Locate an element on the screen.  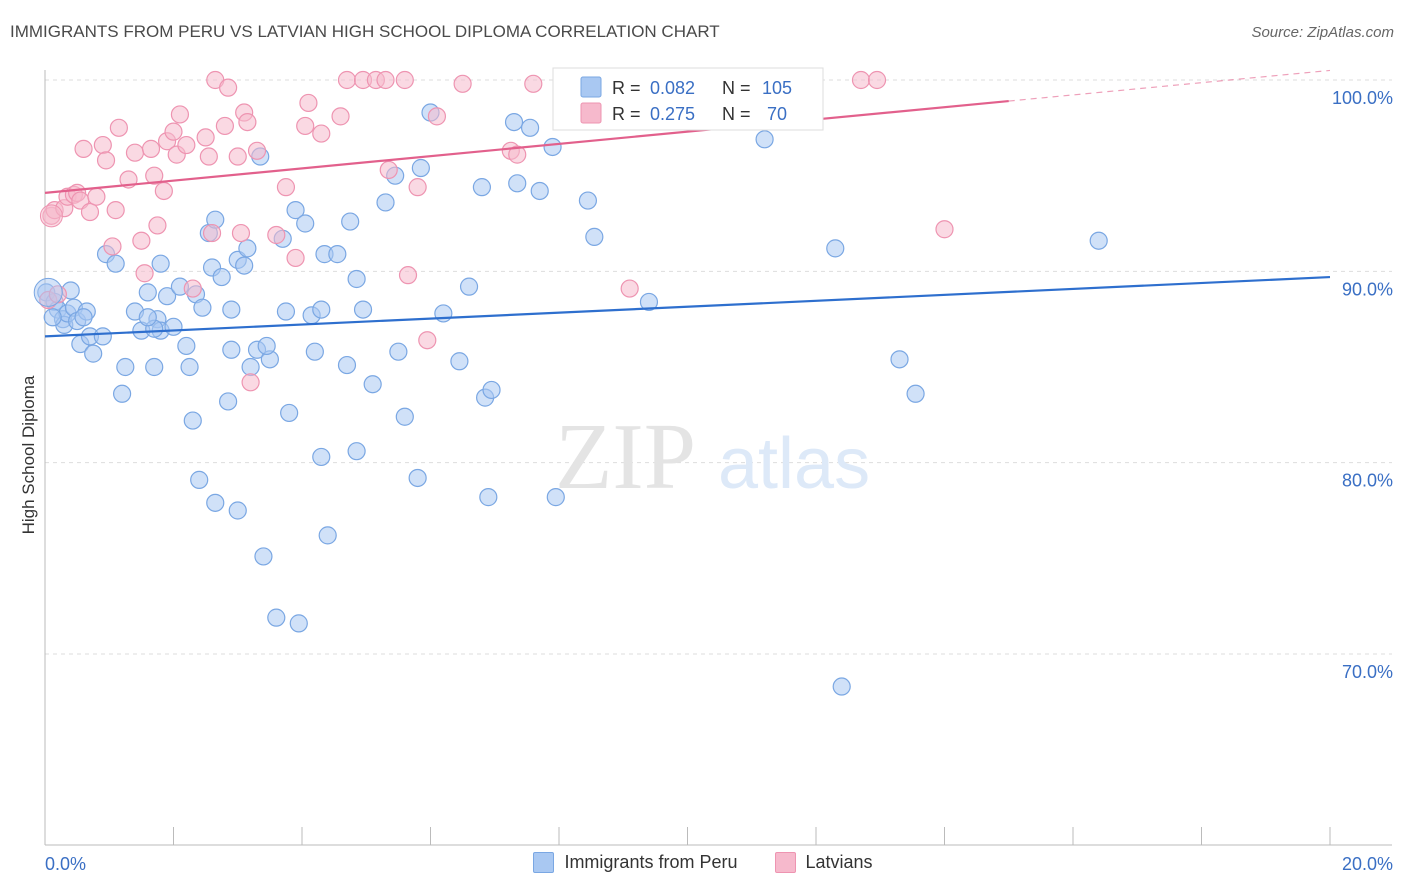
legend-r-value-peru: 0.082 is located at coordinates (672, 88).